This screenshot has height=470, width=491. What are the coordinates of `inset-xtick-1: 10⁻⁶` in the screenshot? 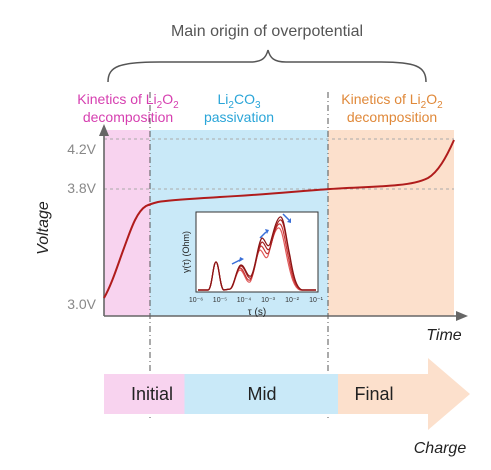 It's located at (196, 300).